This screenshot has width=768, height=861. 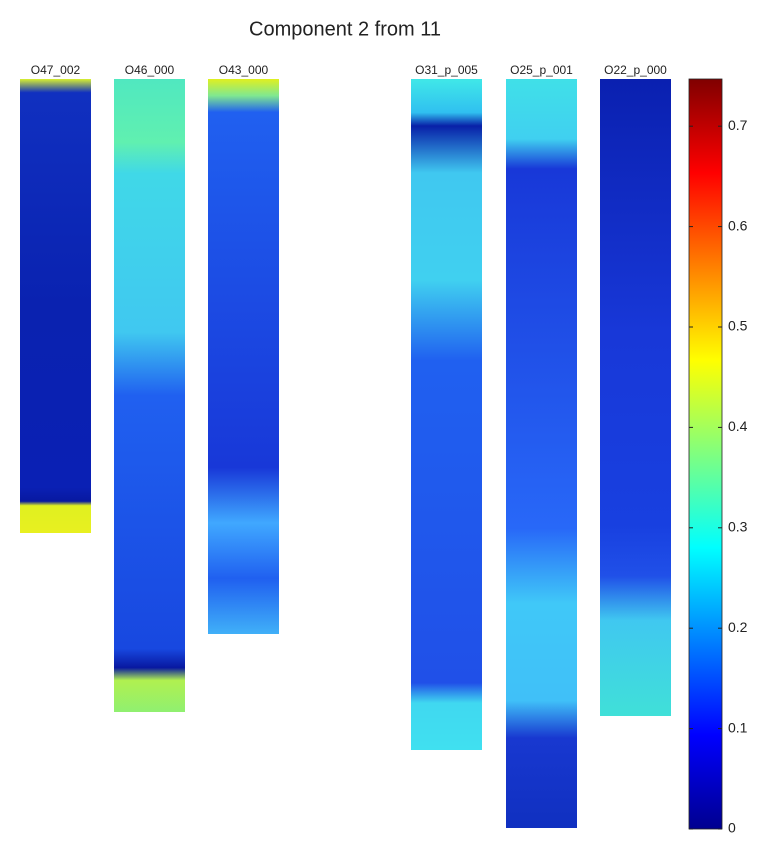 I want to click on tick-label: 0, so click(x=732, y=828).